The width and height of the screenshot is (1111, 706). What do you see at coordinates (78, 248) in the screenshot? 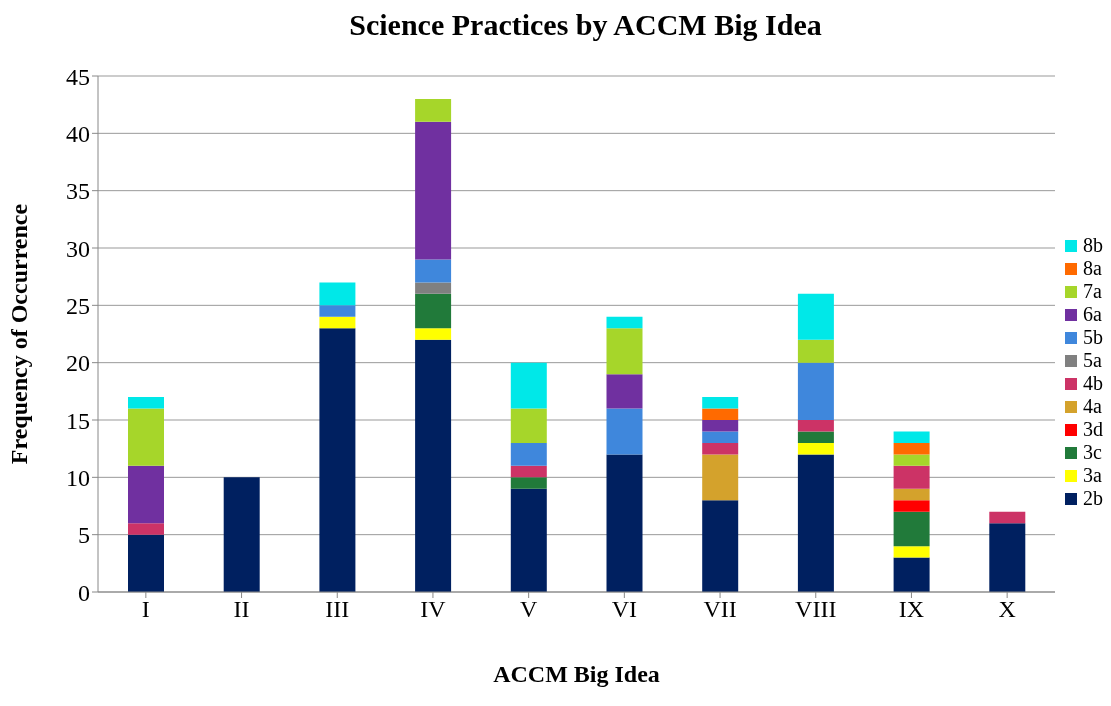
I see `y-tick-label: 30` at bounding box center [78, 248].